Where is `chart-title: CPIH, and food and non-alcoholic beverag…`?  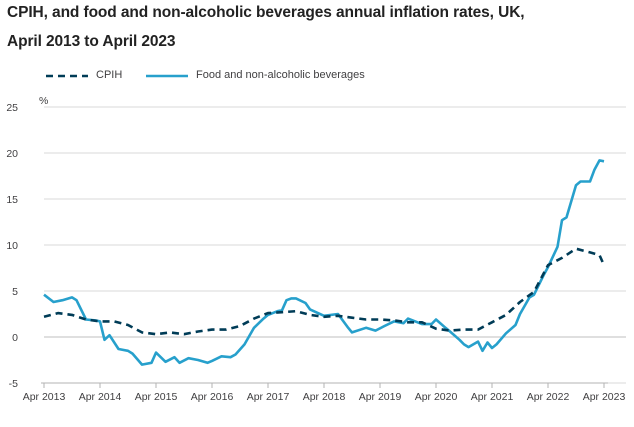
chart-title: CPIH, and food and non-alcoholic beverag… is located at coordinates (266, 12).